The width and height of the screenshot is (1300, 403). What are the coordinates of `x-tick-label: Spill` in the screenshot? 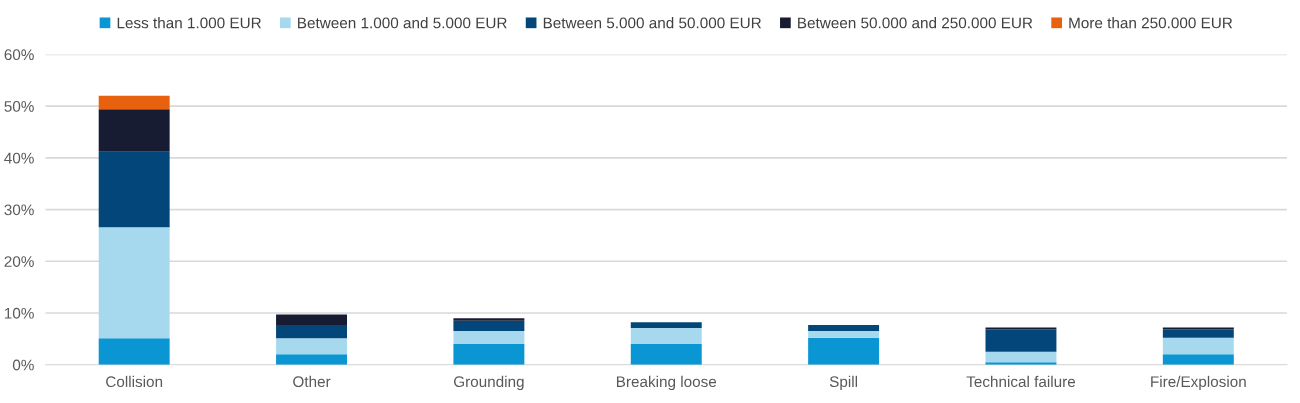 It's located at (843, 383).